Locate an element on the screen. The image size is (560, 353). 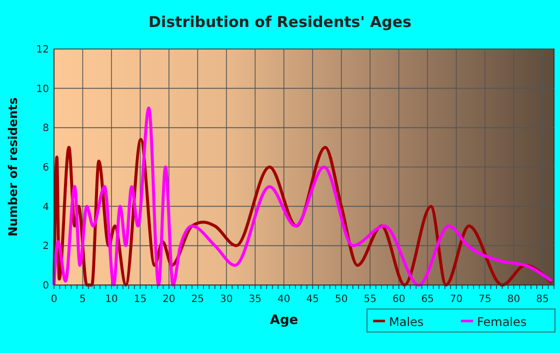
x-tick-label: 10 is located at coordinates (111, 299).